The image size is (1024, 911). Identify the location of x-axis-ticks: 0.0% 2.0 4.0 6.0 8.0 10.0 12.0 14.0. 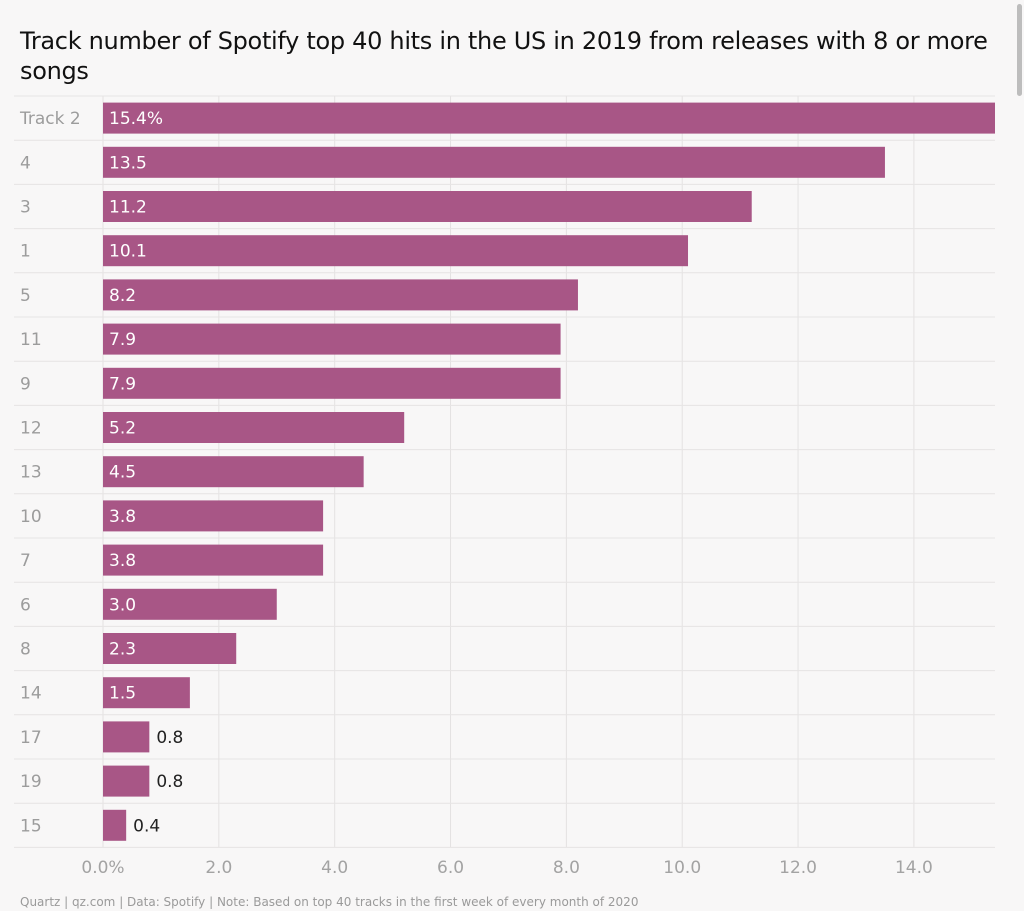
(506, 868).